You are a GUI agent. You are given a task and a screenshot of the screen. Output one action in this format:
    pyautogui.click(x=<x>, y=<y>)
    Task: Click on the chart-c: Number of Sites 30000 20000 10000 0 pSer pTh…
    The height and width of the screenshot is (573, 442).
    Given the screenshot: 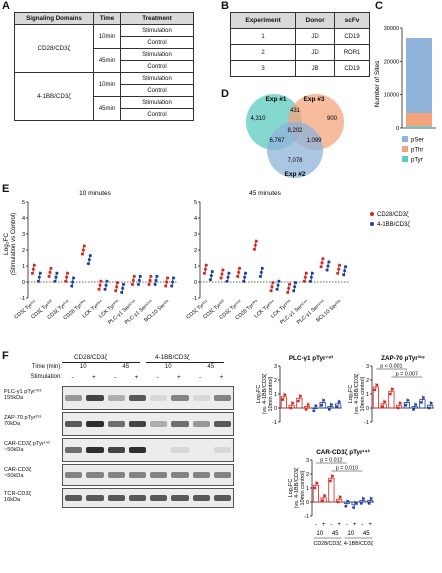 What is the action you would take?
    pyautogui.click(x=405, y=95)
    